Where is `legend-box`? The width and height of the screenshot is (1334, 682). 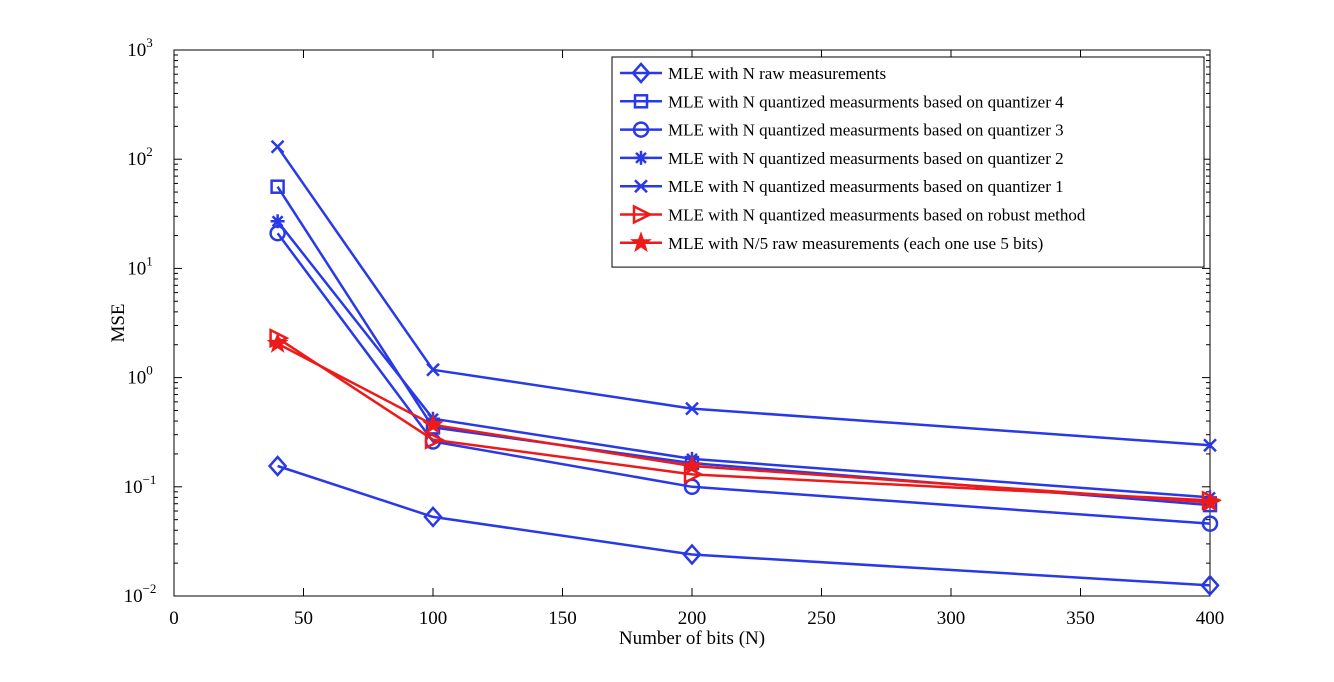 legend-box is located at coordinates (908, 162).